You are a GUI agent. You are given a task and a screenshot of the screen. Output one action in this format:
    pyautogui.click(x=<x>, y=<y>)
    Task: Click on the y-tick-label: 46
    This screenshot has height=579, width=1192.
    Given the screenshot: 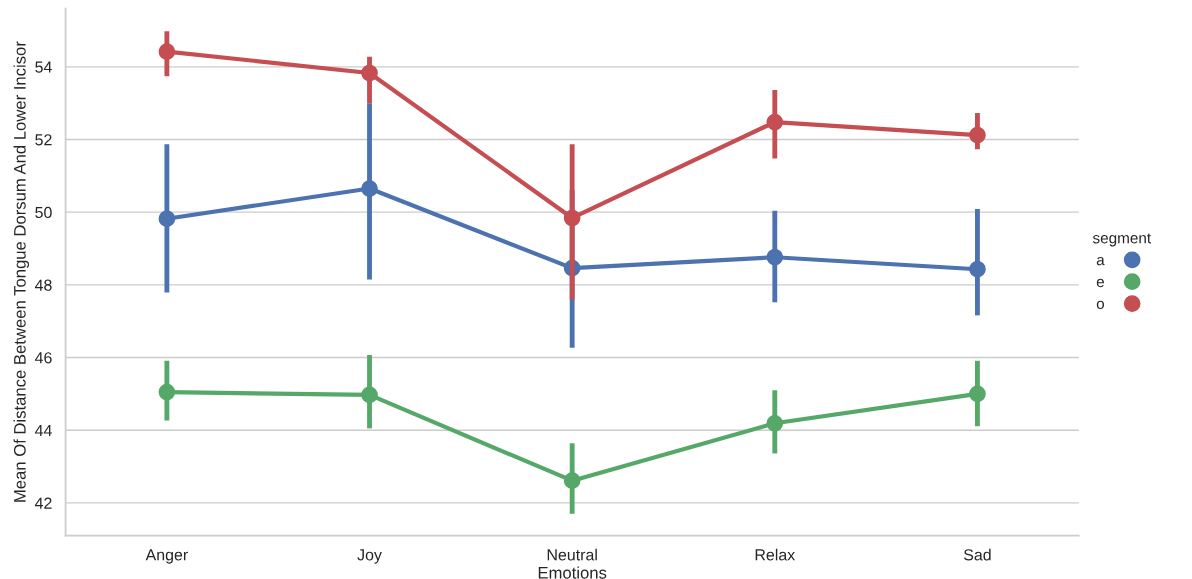 What is the action you would take?
    pyautogui.click(x=43, y=358)
    